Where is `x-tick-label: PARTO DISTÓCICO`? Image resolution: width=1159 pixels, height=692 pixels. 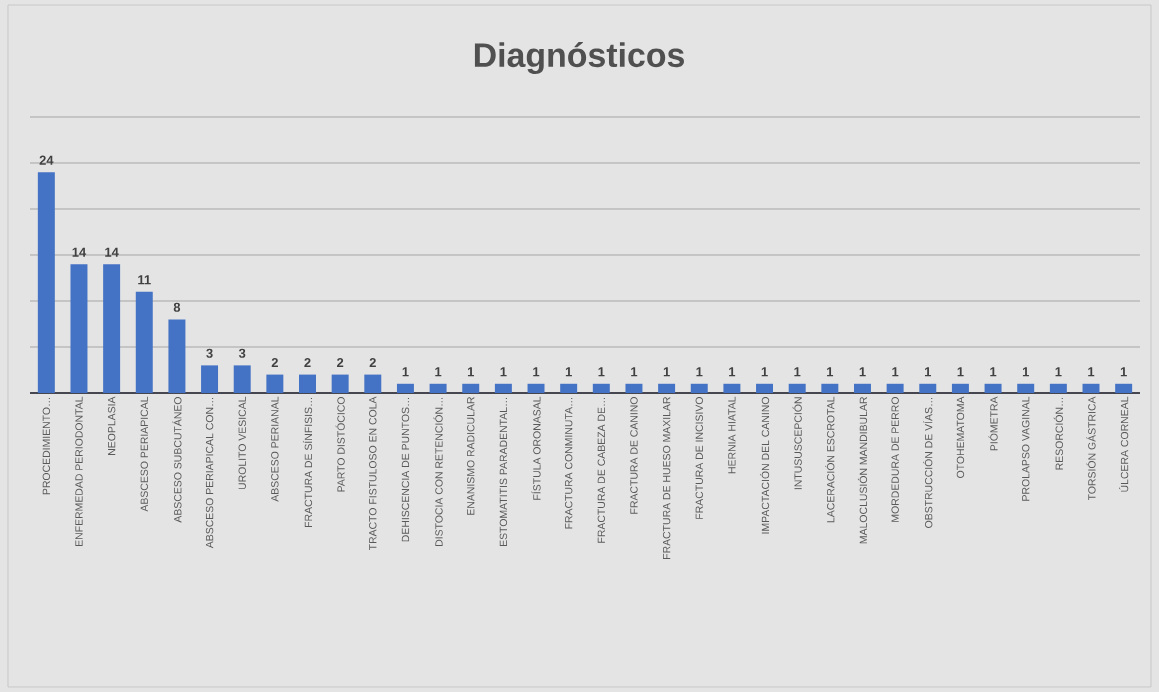 x-tick-label: PARTO DISTÓCICO is located at coordinates (340, 444).